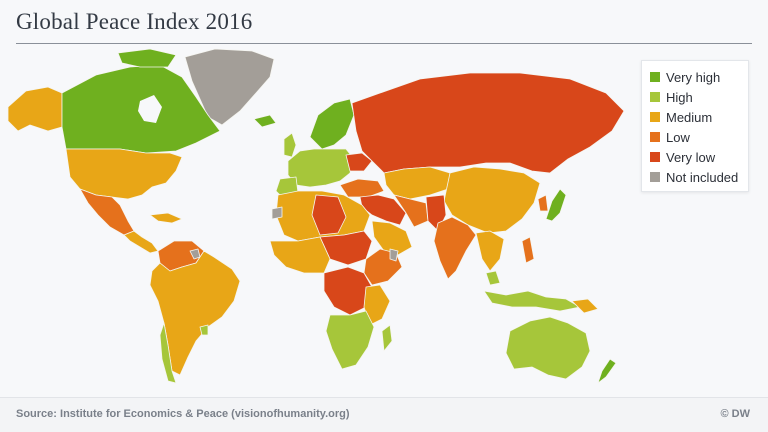 The height and width of the screenshot is (432, 768). What do you see at coordinates (346, 248) in the screenshot?
I see `sahel-region` at bounding box center [346, 248].